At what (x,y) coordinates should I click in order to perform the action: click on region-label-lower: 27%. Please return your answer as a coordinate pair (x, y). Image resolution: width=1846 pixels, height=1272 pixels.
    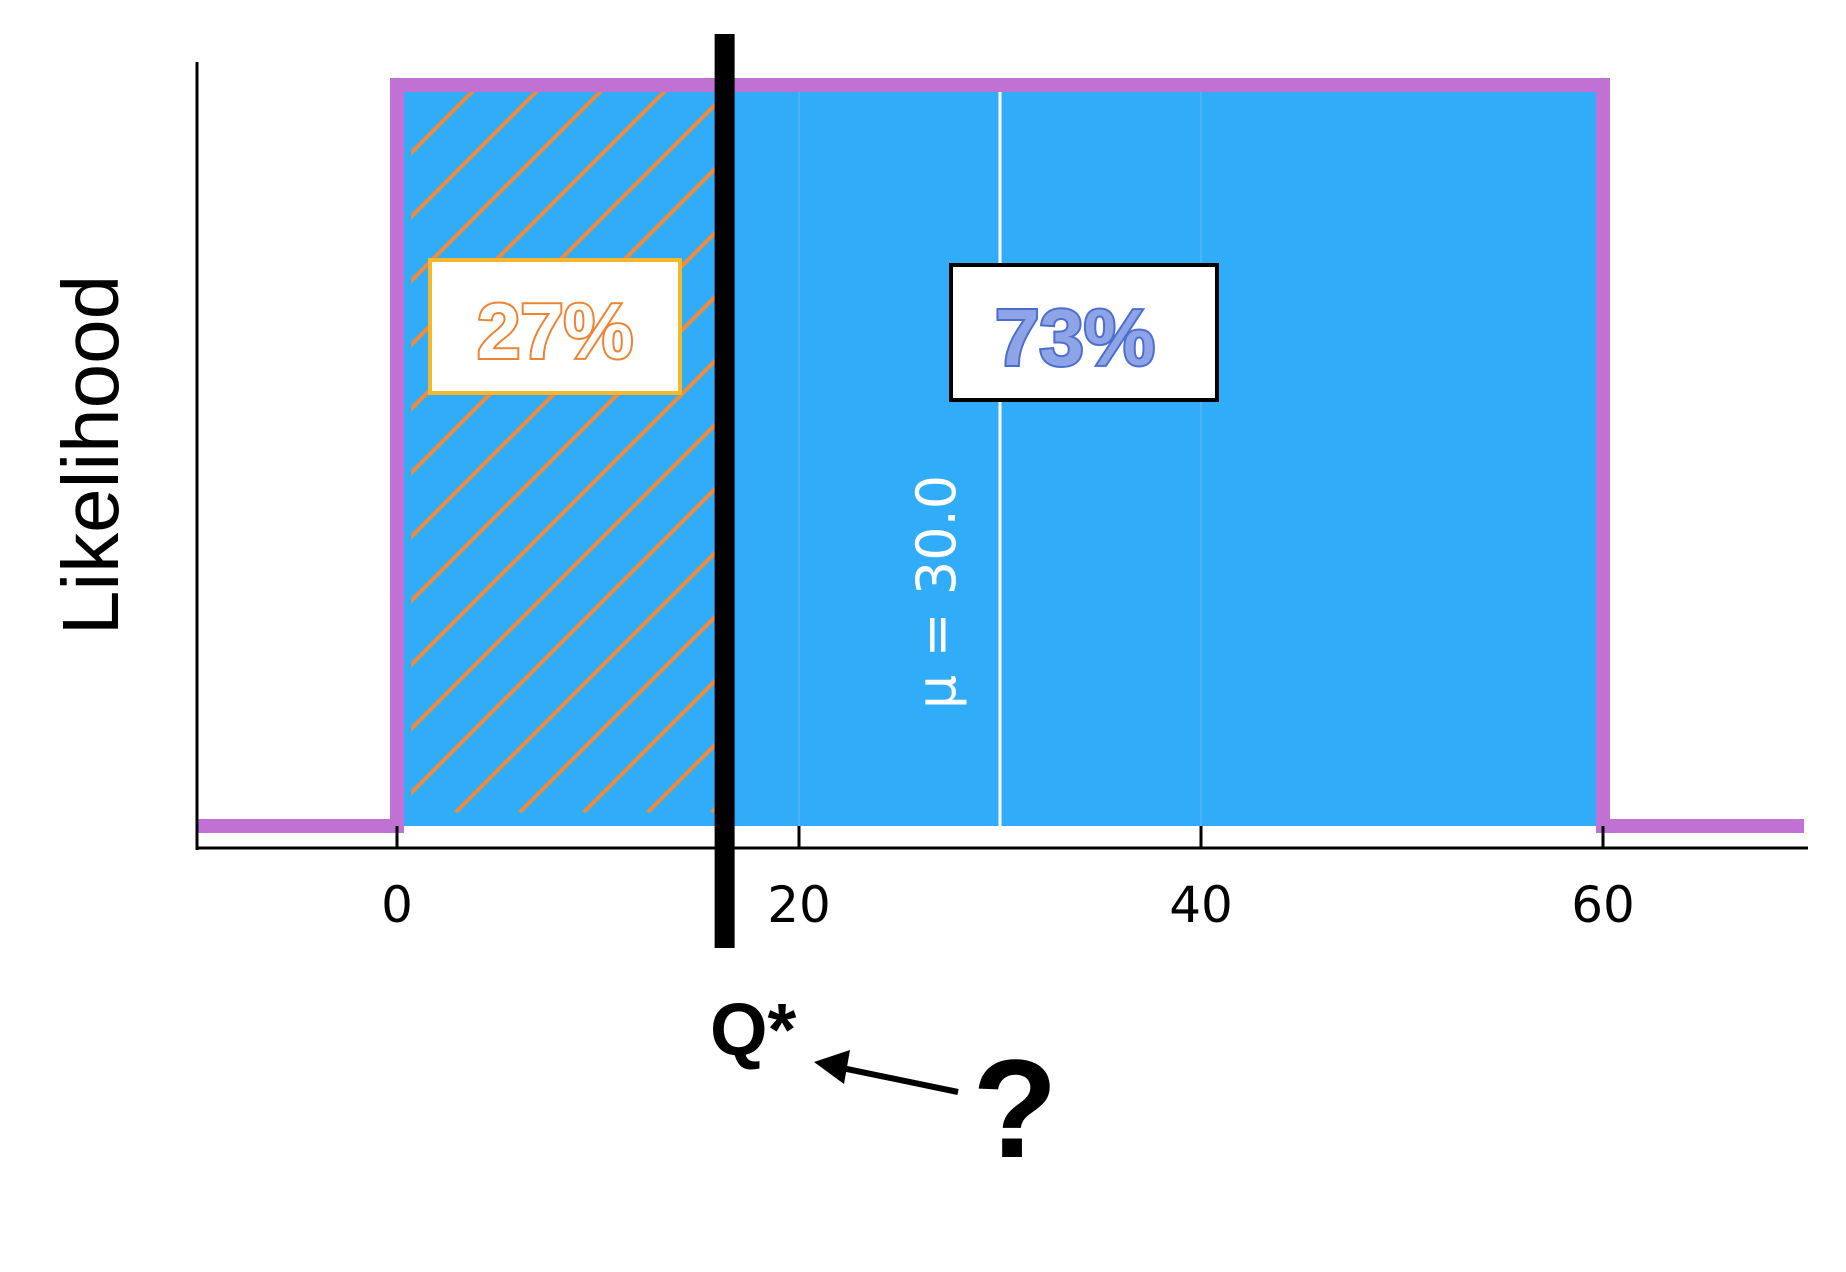
    Looking at the image, I should click on (555, 331).